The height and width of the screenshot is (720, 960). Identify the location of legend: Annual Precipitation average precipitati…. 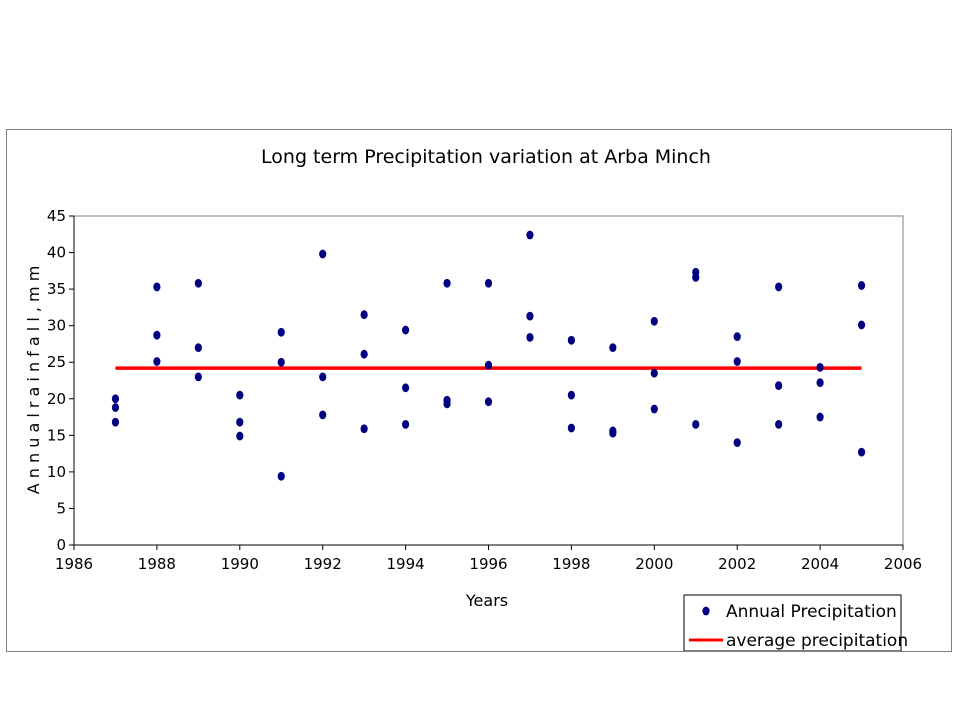
(795, 622).